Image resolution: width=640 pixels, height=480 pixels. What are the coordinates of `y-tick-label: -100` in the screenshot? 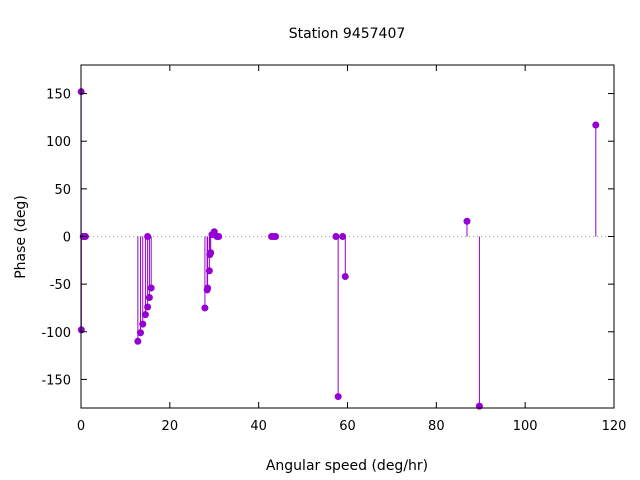 It's located at (56, 333).